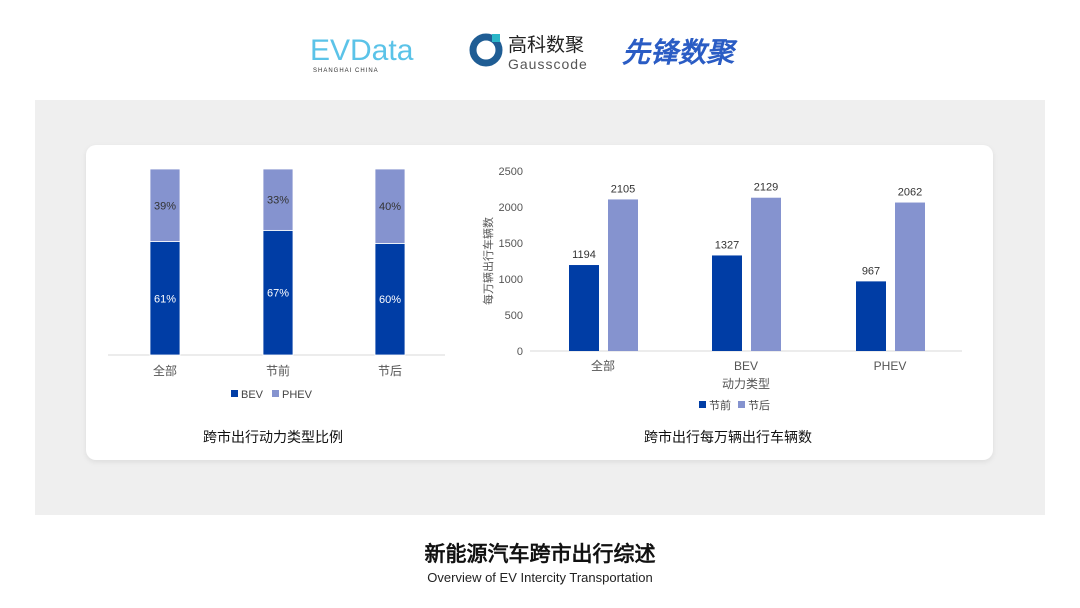 The image size is (1080, 608). Describe the element at coordinates (871, 271) in the screenshot. I see `data-label: 967` at that location.